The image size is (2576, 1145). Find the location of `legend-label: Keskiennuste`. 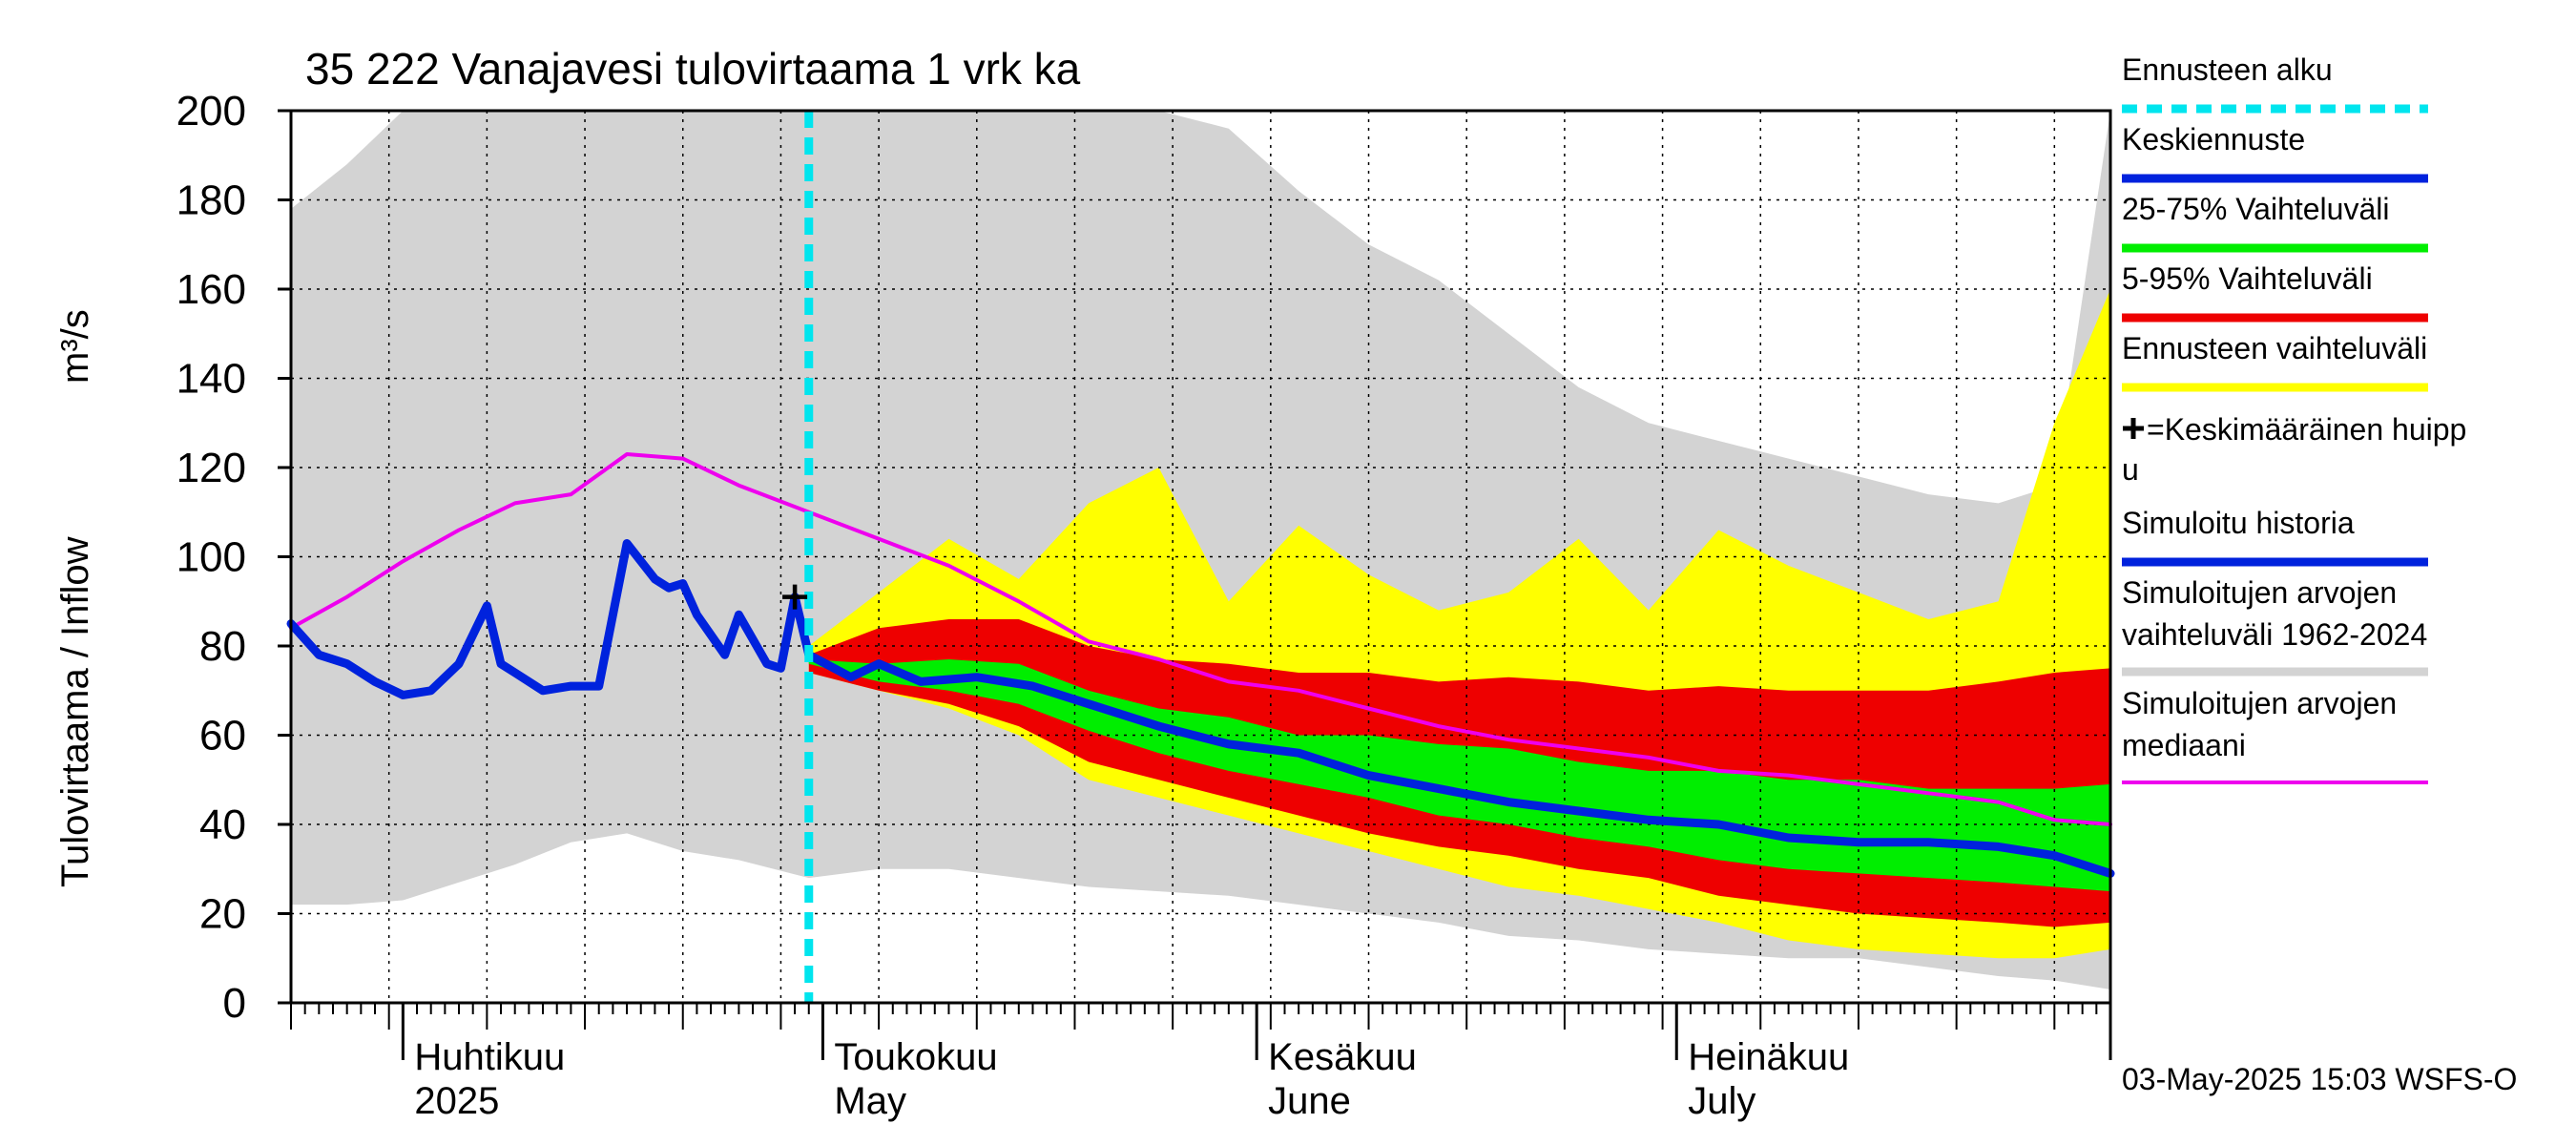

legend-label: Keskiennuste is located at coordinates (2213, 139).